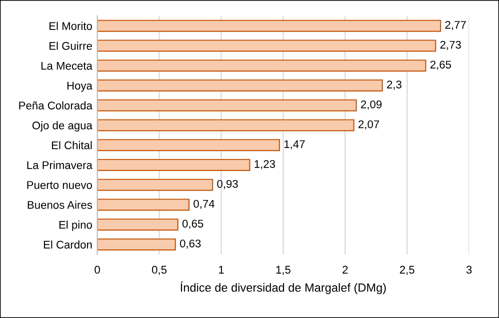 The height and width of the screenshot is (318, 499). What do you see at coordinates (283, 270) in the screenshot?
I see `x-tick-label: 1,5` at bounding box center [283, 270].